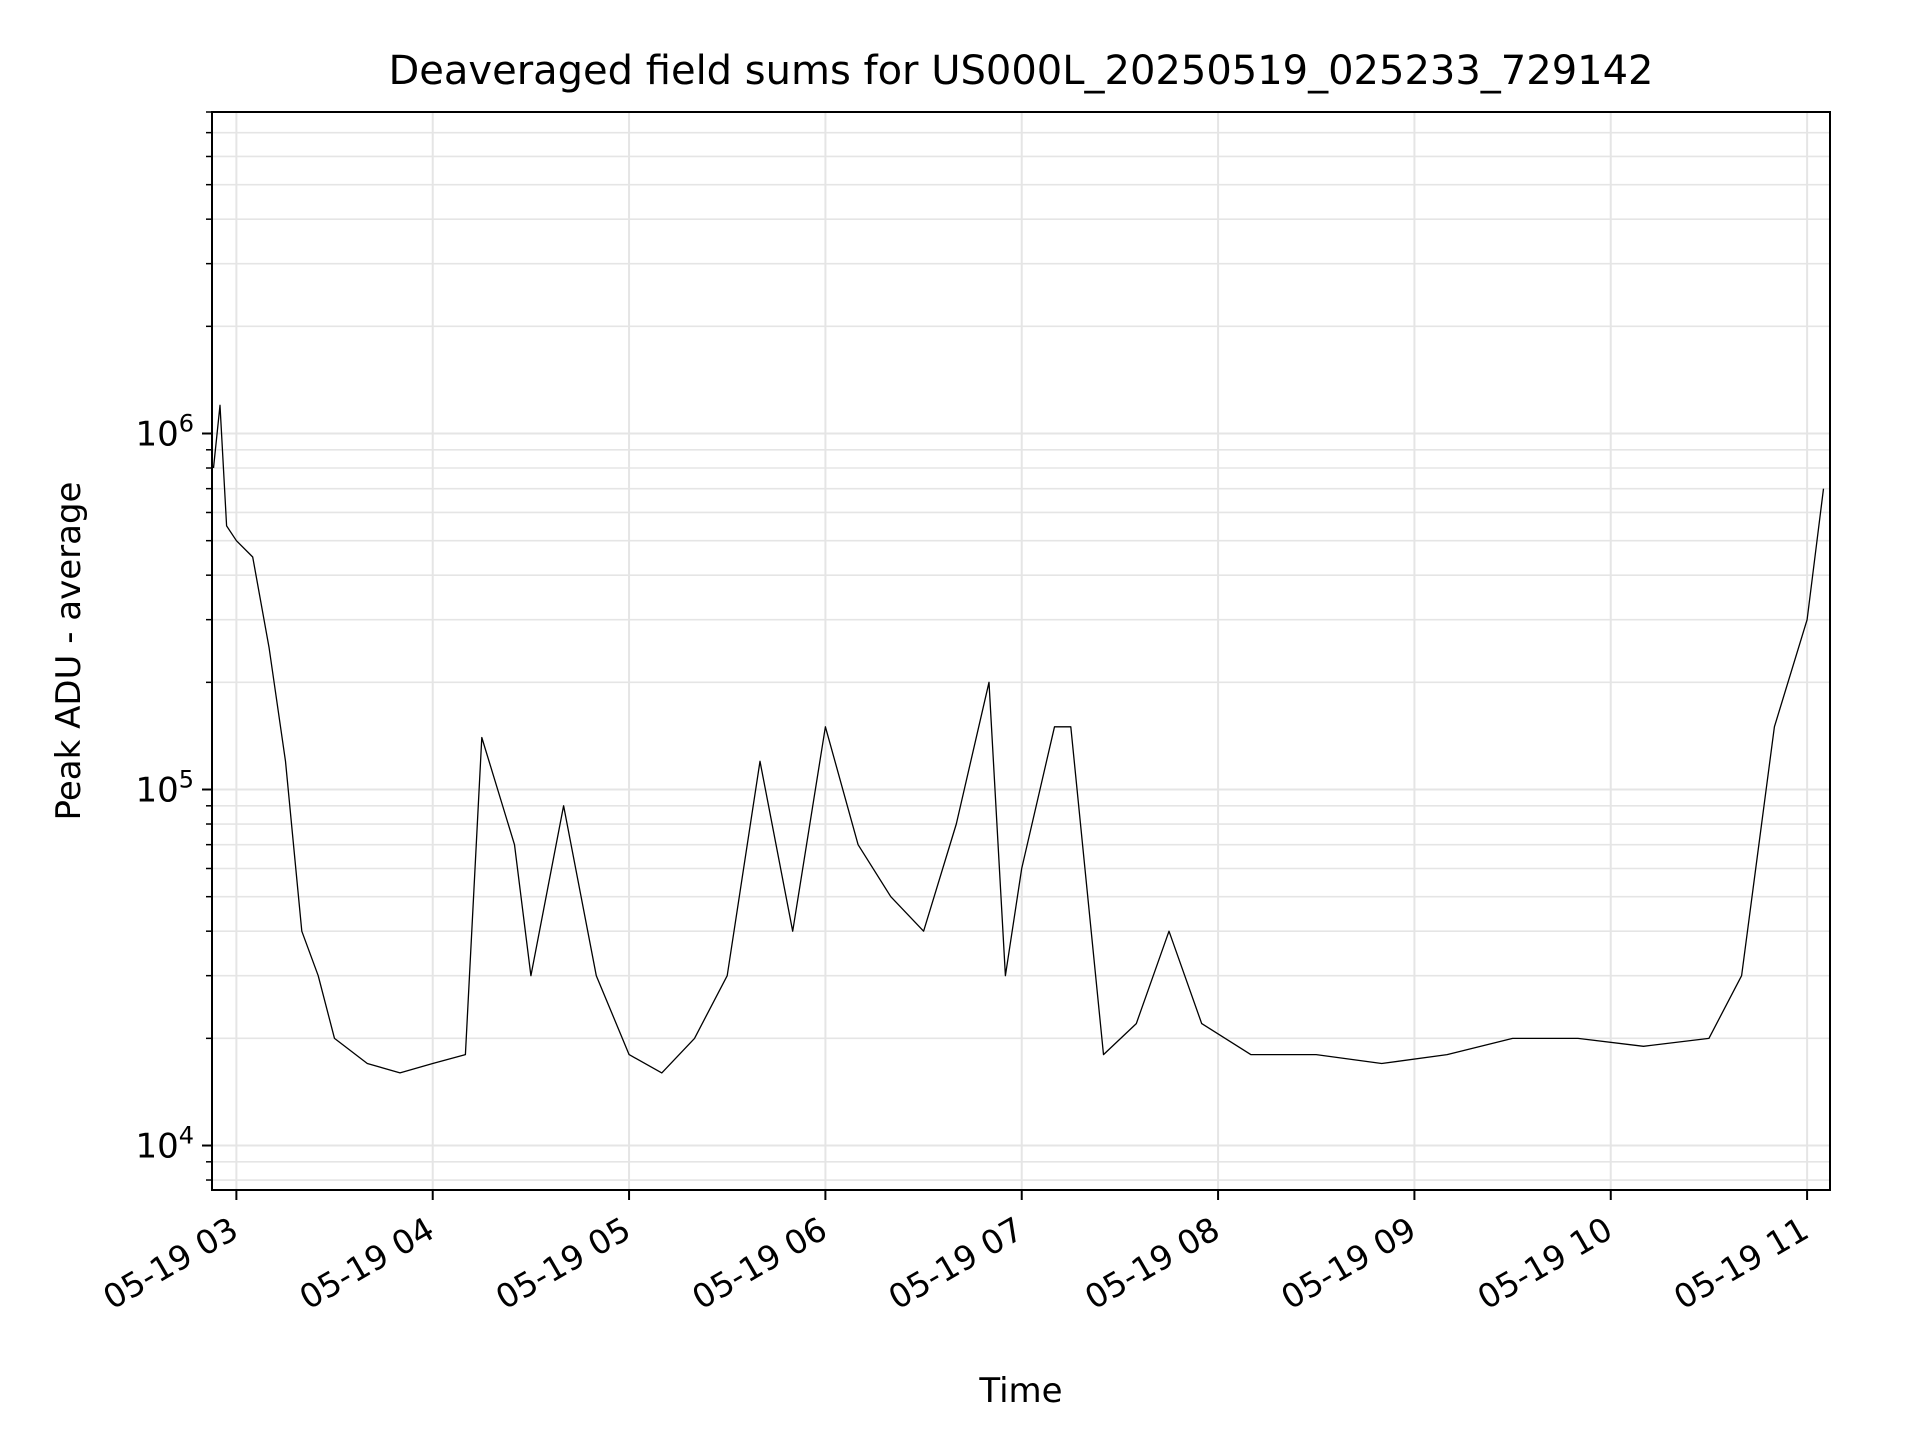 Image resolution: width=1920 pixels, height=1440 pixels. What do you see at coordinates (164, 788) in the screenshot?
I see `y-tick-label: 10⁵` at bounding box center [164, 788].